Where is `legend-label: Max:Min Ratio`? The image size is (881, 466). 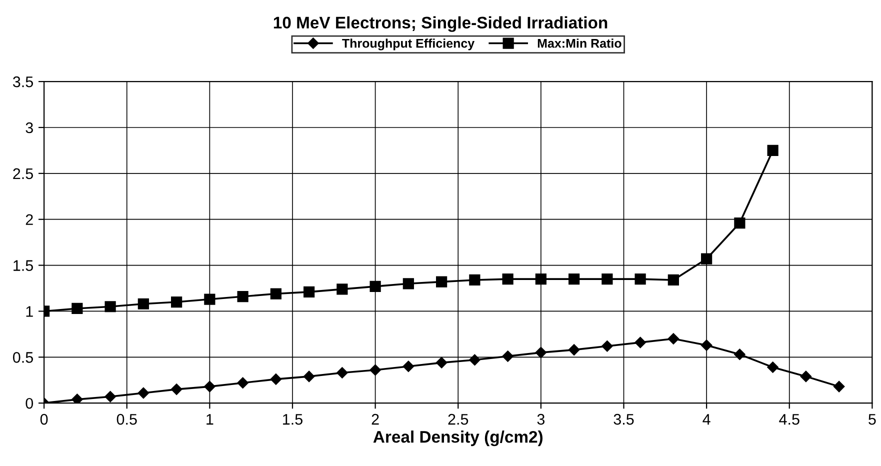 legend-label: Max:Min Ratio is located at coordinates (580, 43).